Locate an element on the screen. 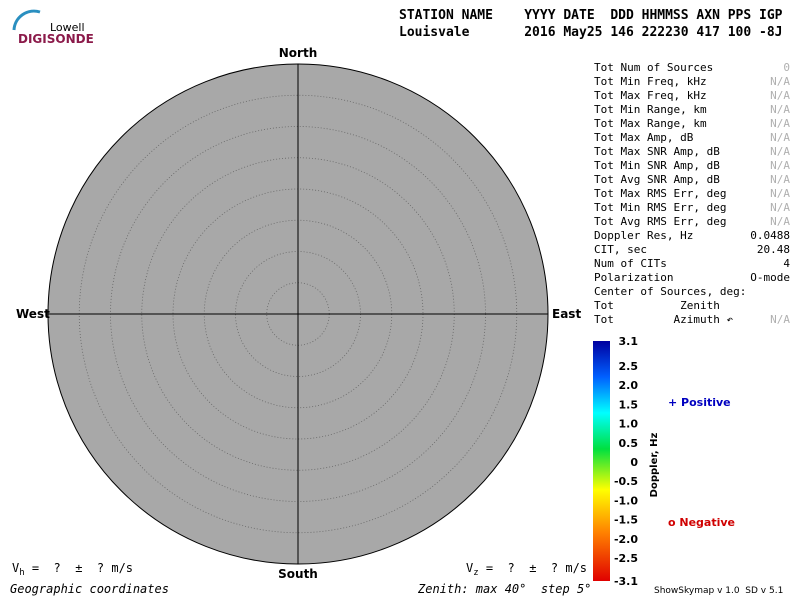 This screenshot has width=800, height=600. compass-south: South is located at coordinates (298, 574).